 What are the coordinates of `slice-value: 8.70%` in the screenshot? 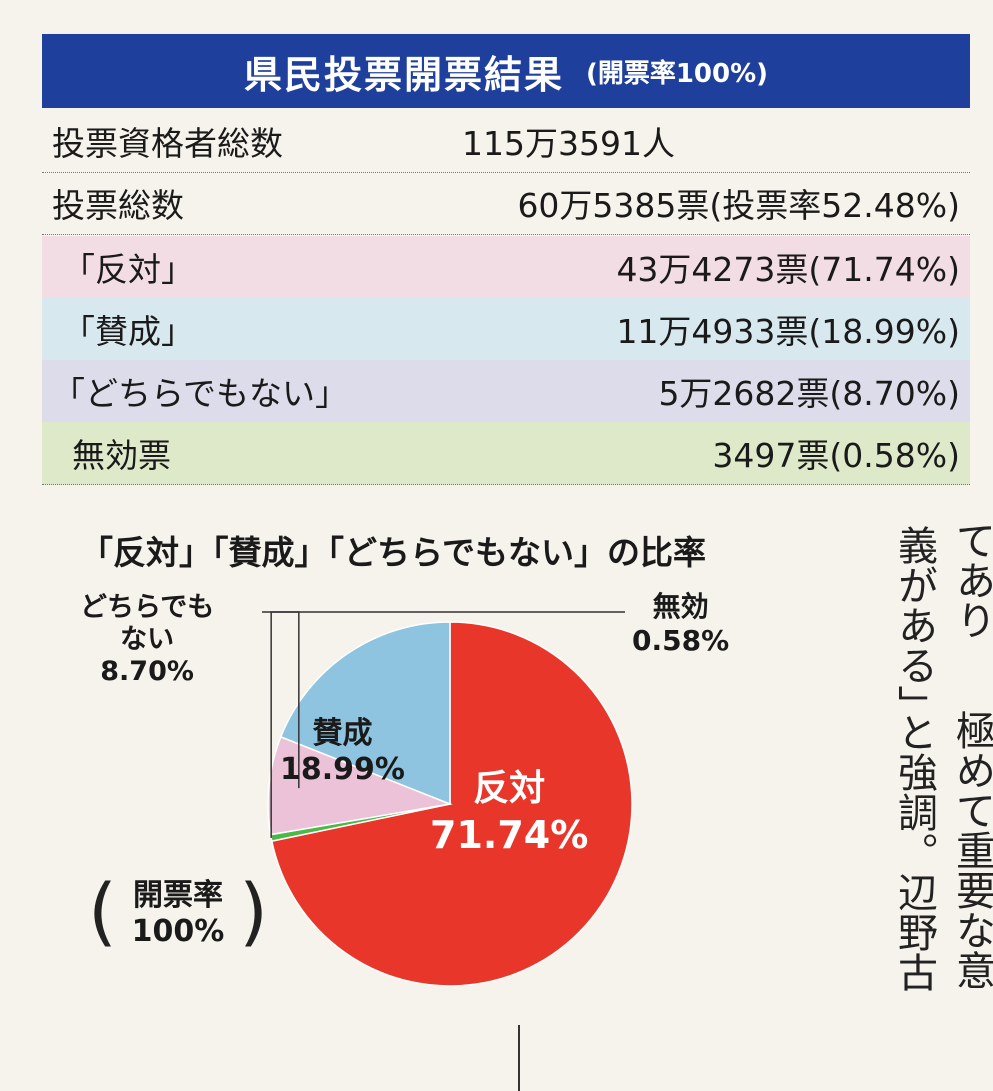 It's located at (147, 671).